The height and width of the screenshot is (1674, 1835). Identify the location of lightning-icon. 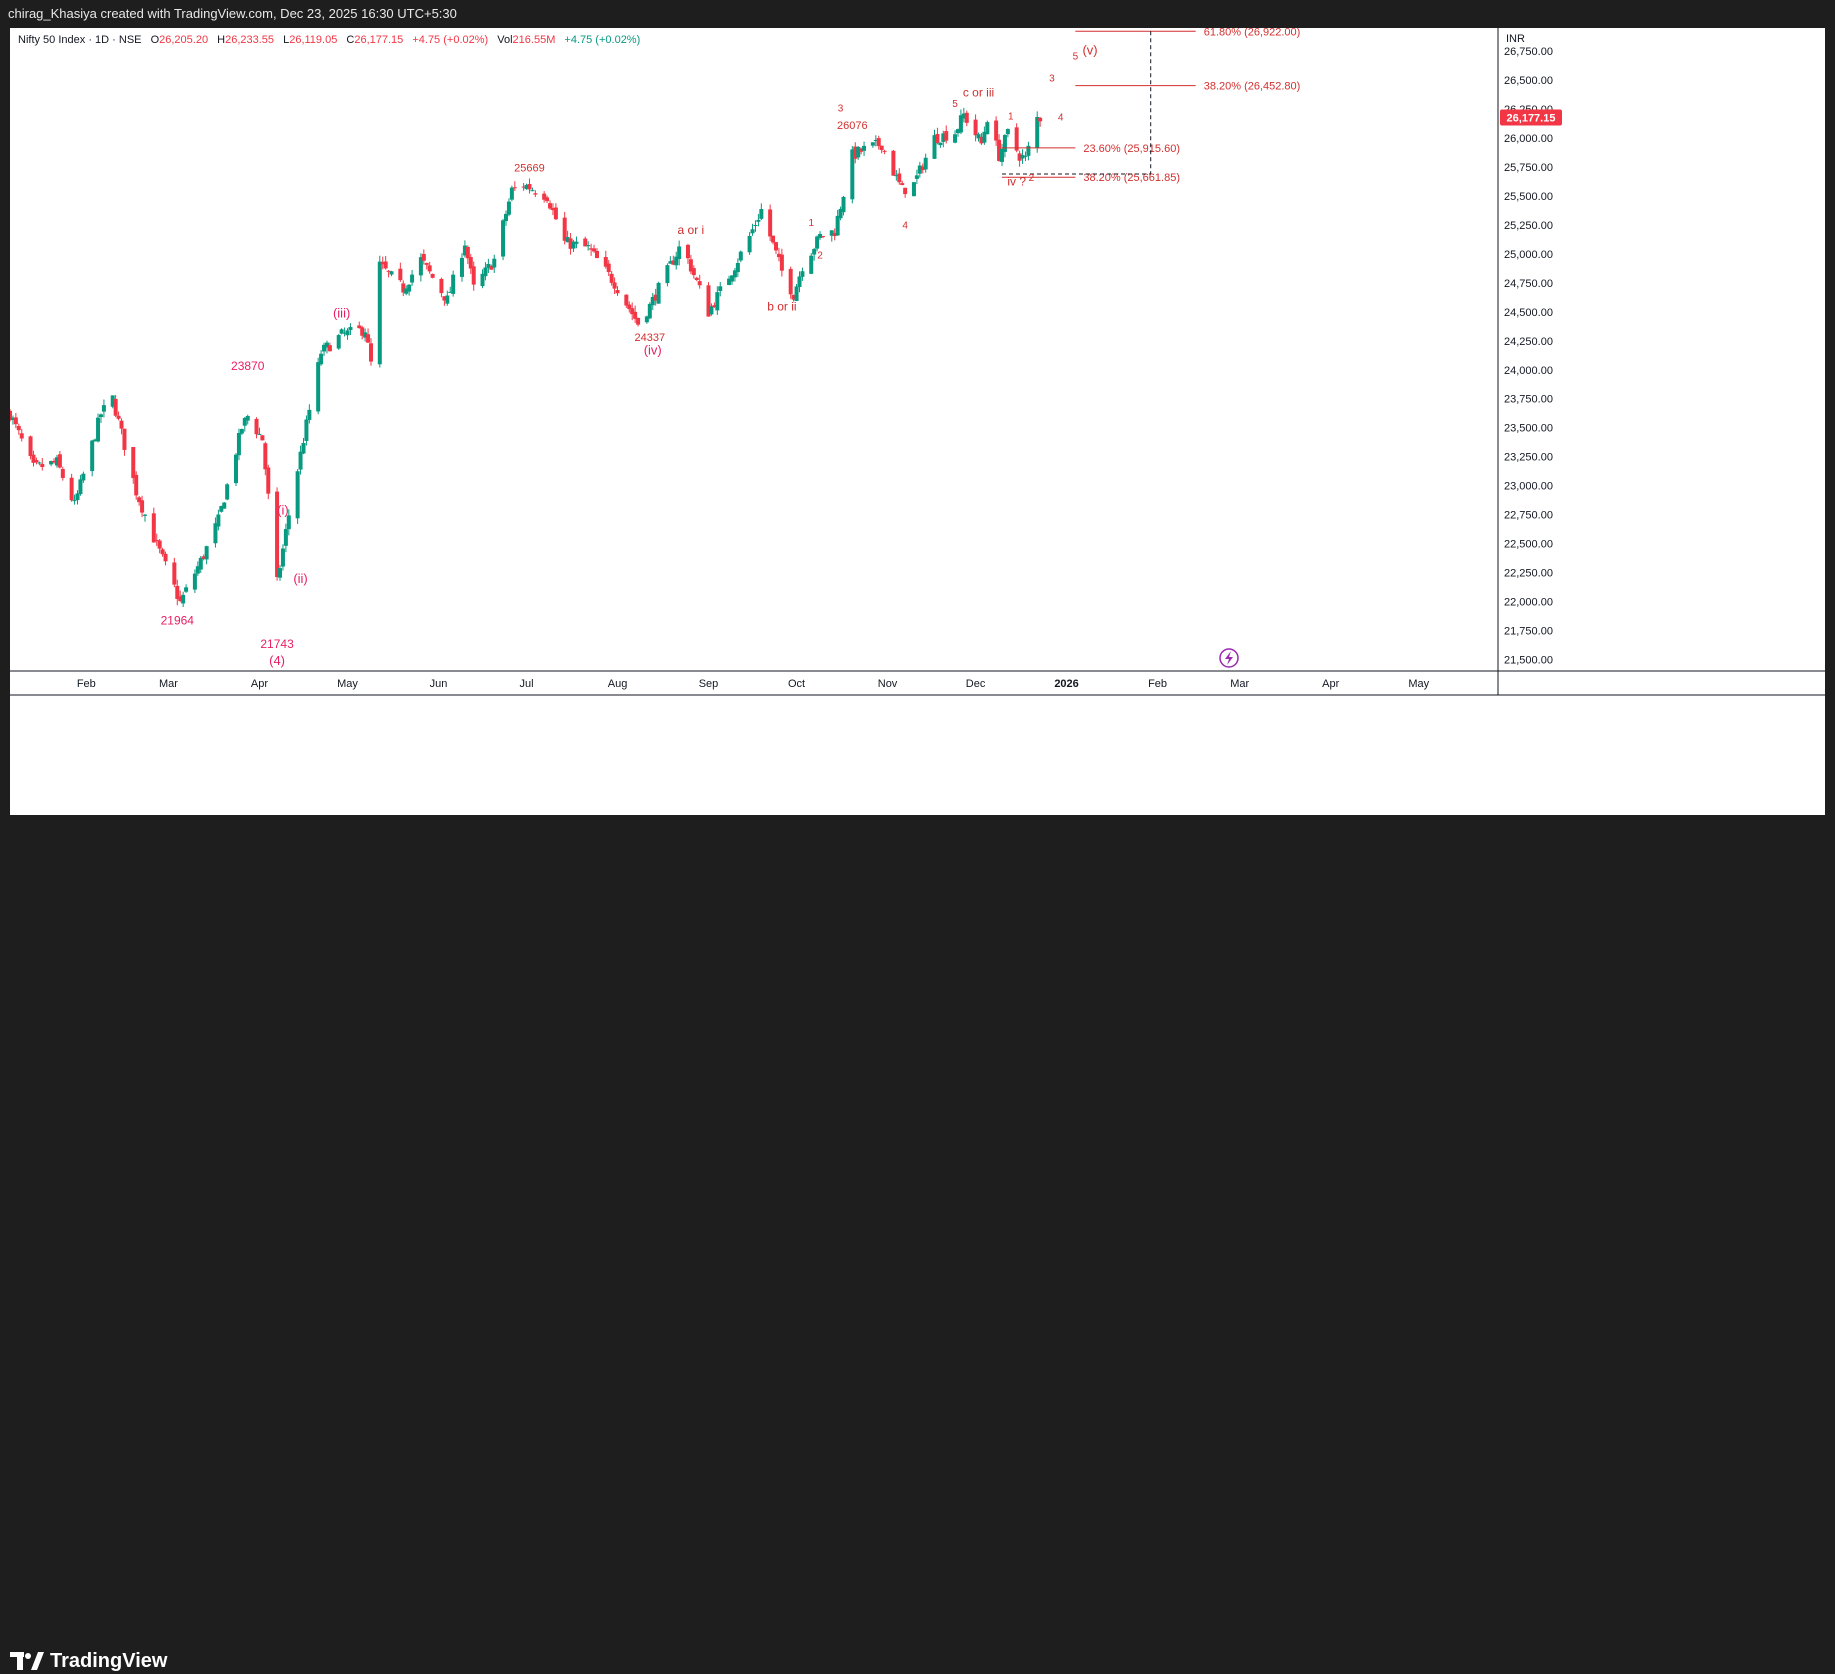
(1229, 658).